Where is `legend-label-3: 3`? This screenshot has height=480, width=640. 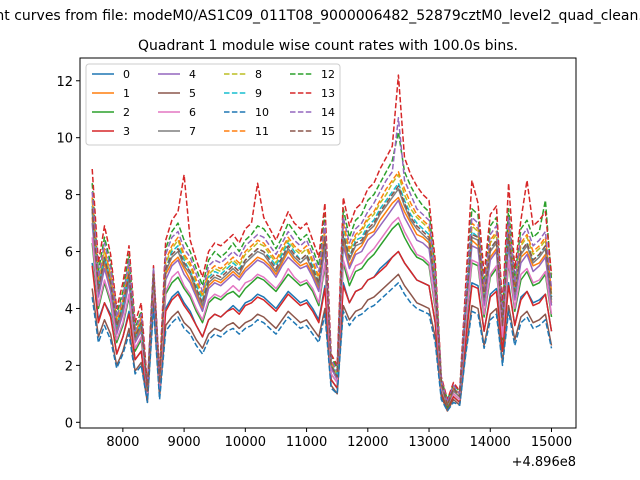 legend-label-3: 3 is located at coordinates (126, 131).